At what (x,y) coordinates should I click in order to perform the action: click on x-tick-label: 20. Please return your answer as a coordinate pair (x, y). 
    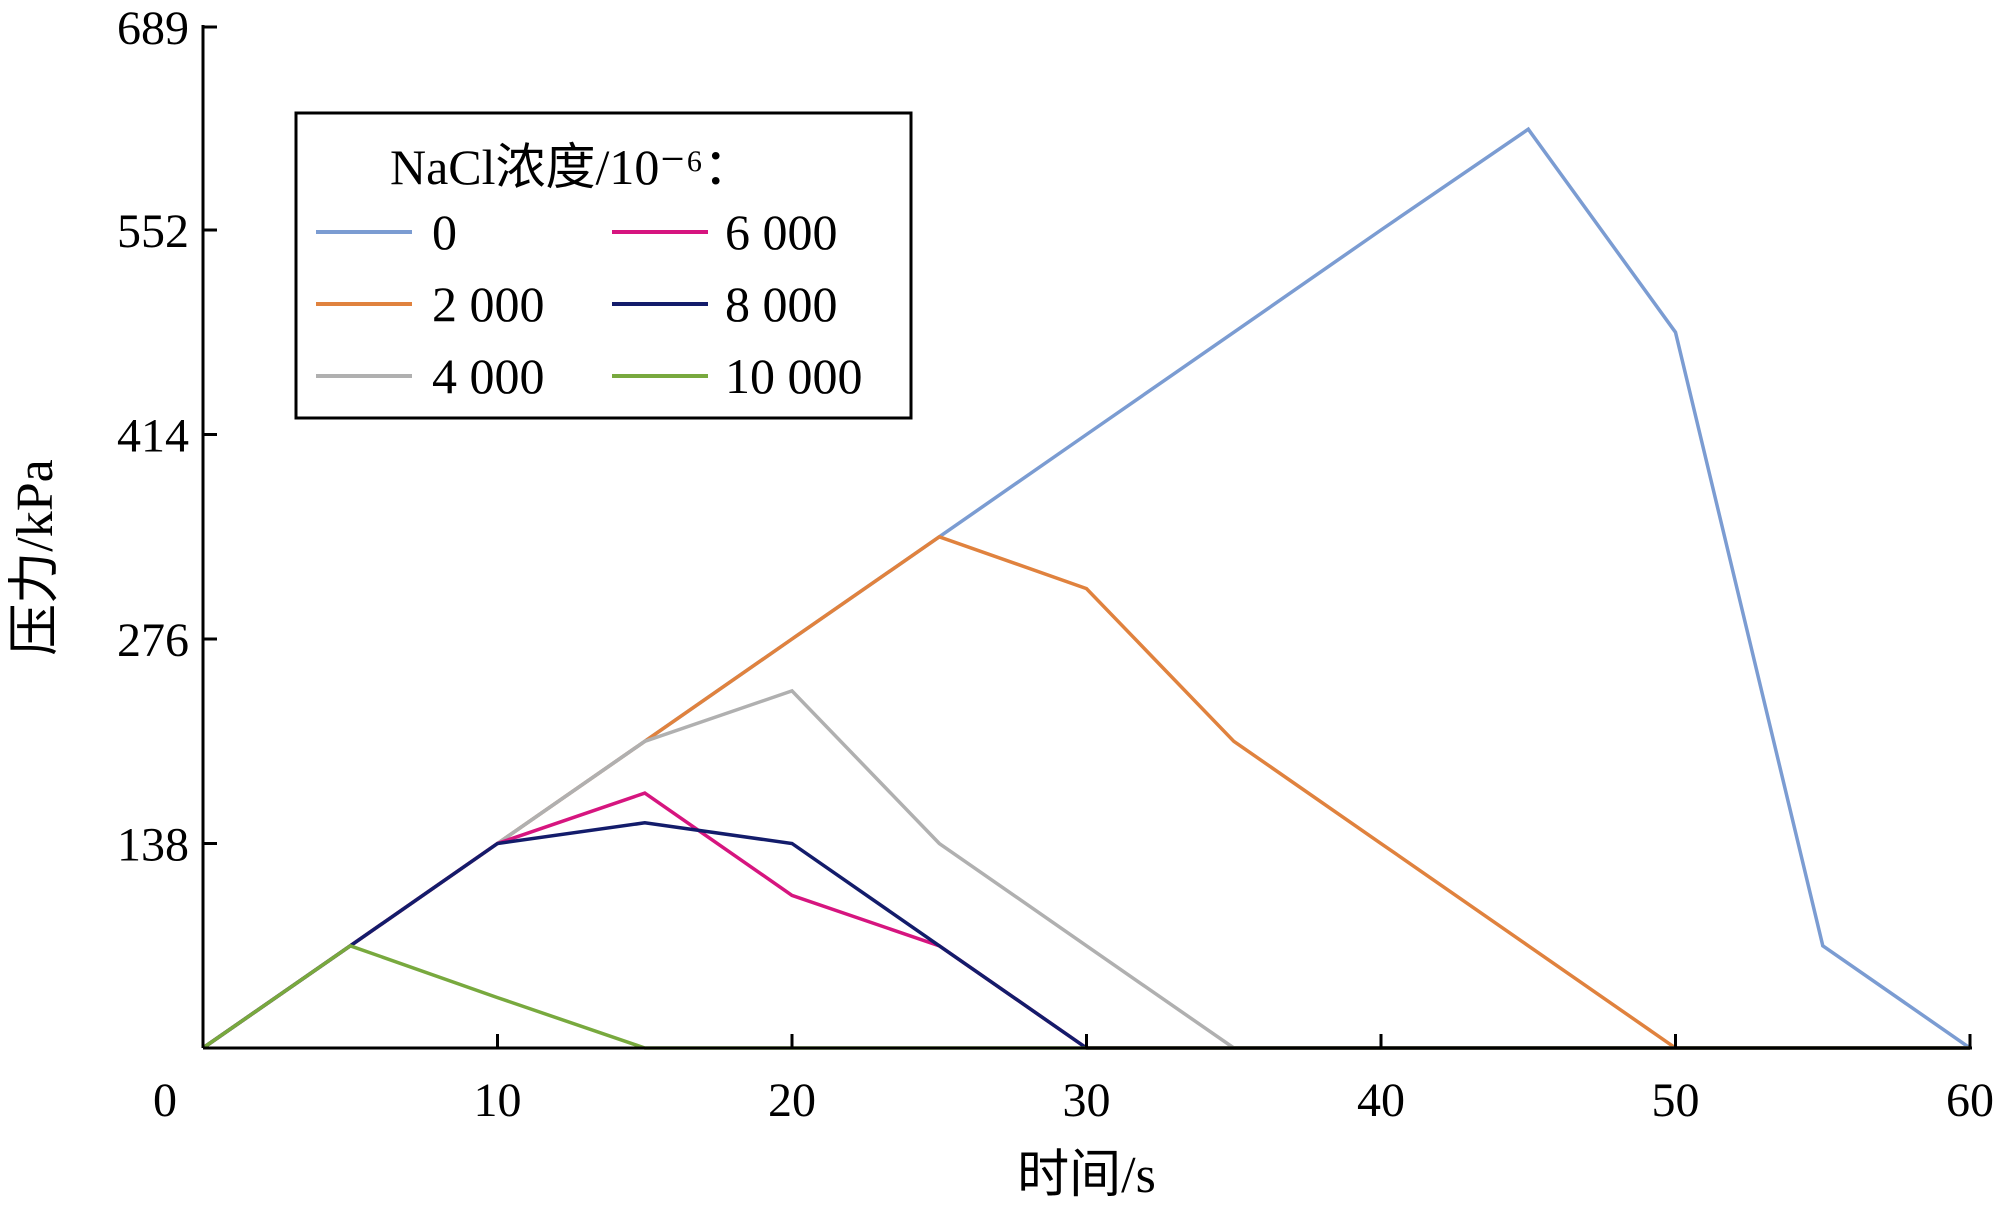
    Looking at the image, I should click on (792, 1100).